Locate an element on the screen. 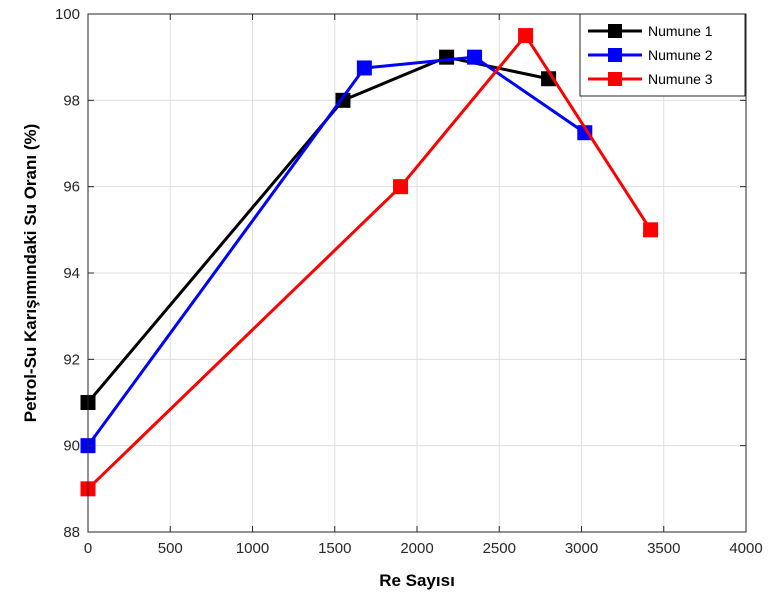 This screenshot has height=602, width=769. y-tick-label: 94 is located at coordinates (71, 273).